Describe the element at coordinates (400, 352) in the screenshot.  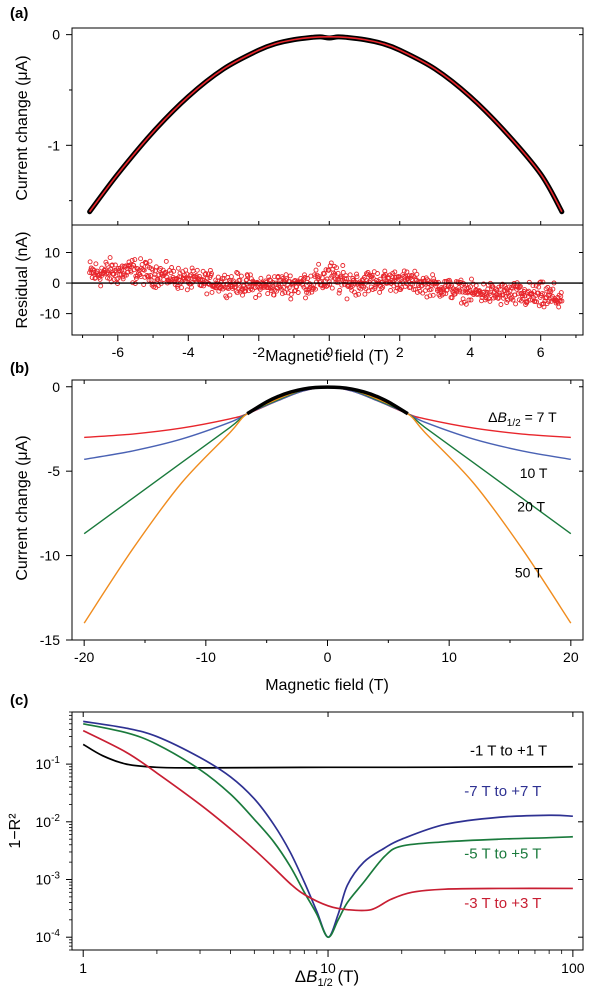
I see `xtick-label: 2` at that location.